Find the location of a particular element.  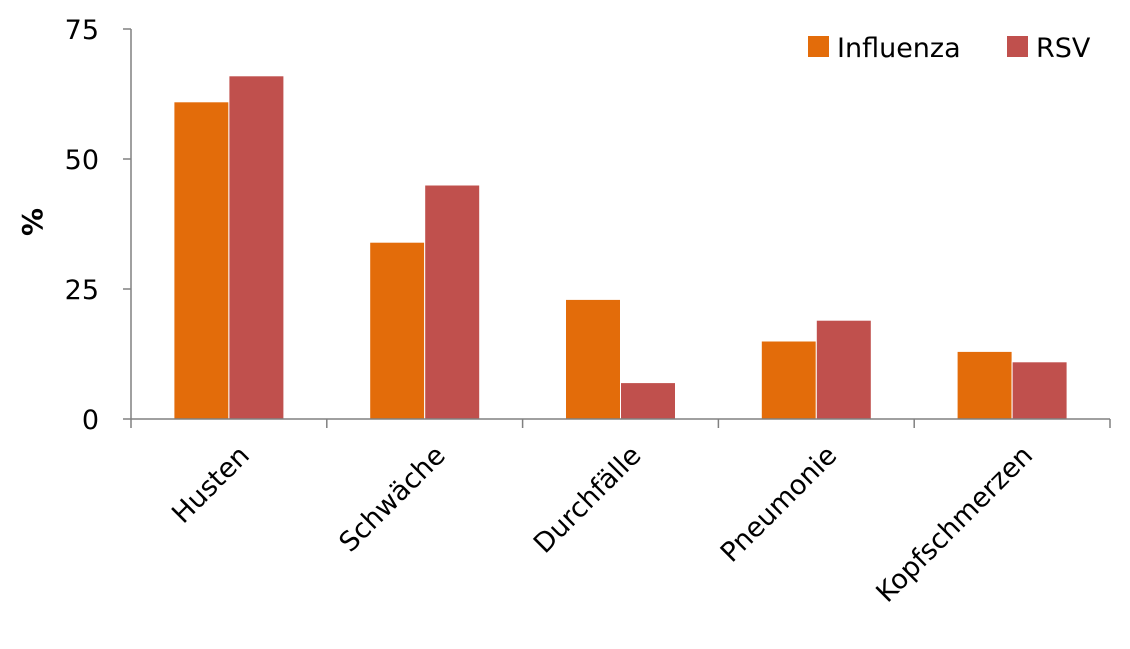

category-label: Kopfschmerzen is located at coordinates (954, 524).